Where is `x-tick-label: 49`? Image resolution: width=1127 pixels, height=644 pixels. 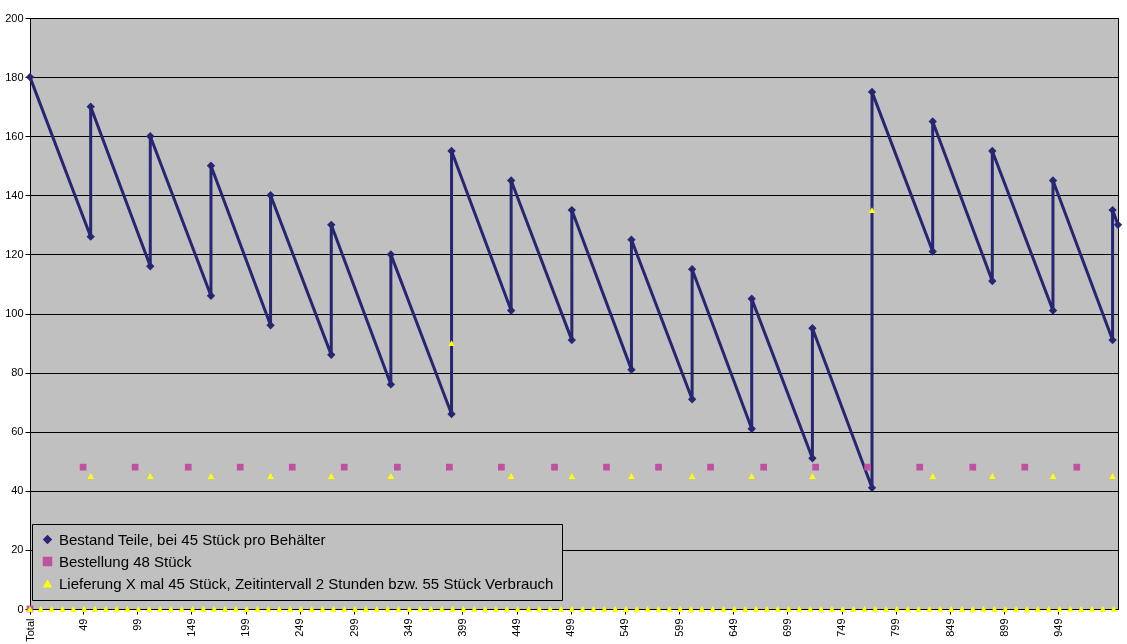
x-tick-label: 49 is located at coordinates (82, 624).